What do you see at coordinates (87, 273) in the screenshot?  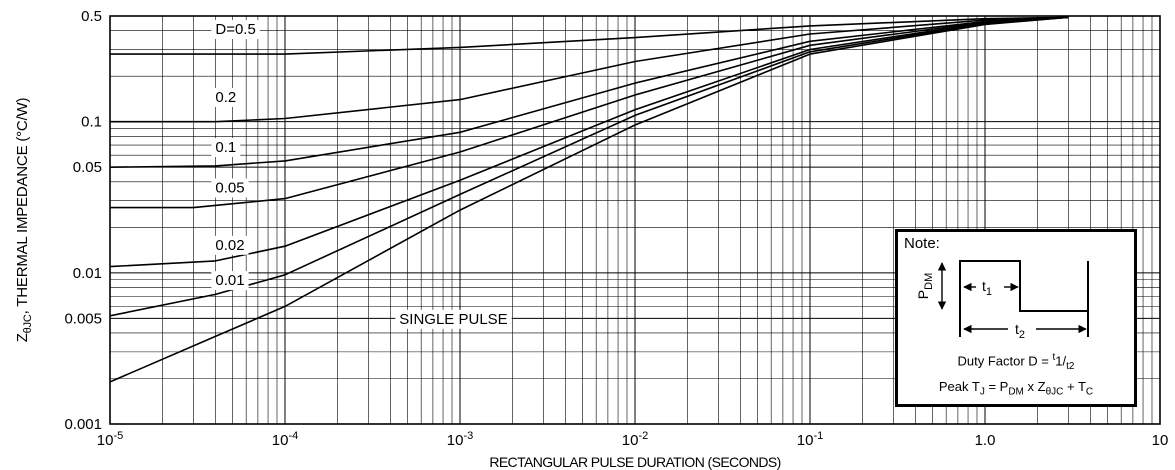 I see `y-tick-label: 0.01` at bounding box center [87, 273].